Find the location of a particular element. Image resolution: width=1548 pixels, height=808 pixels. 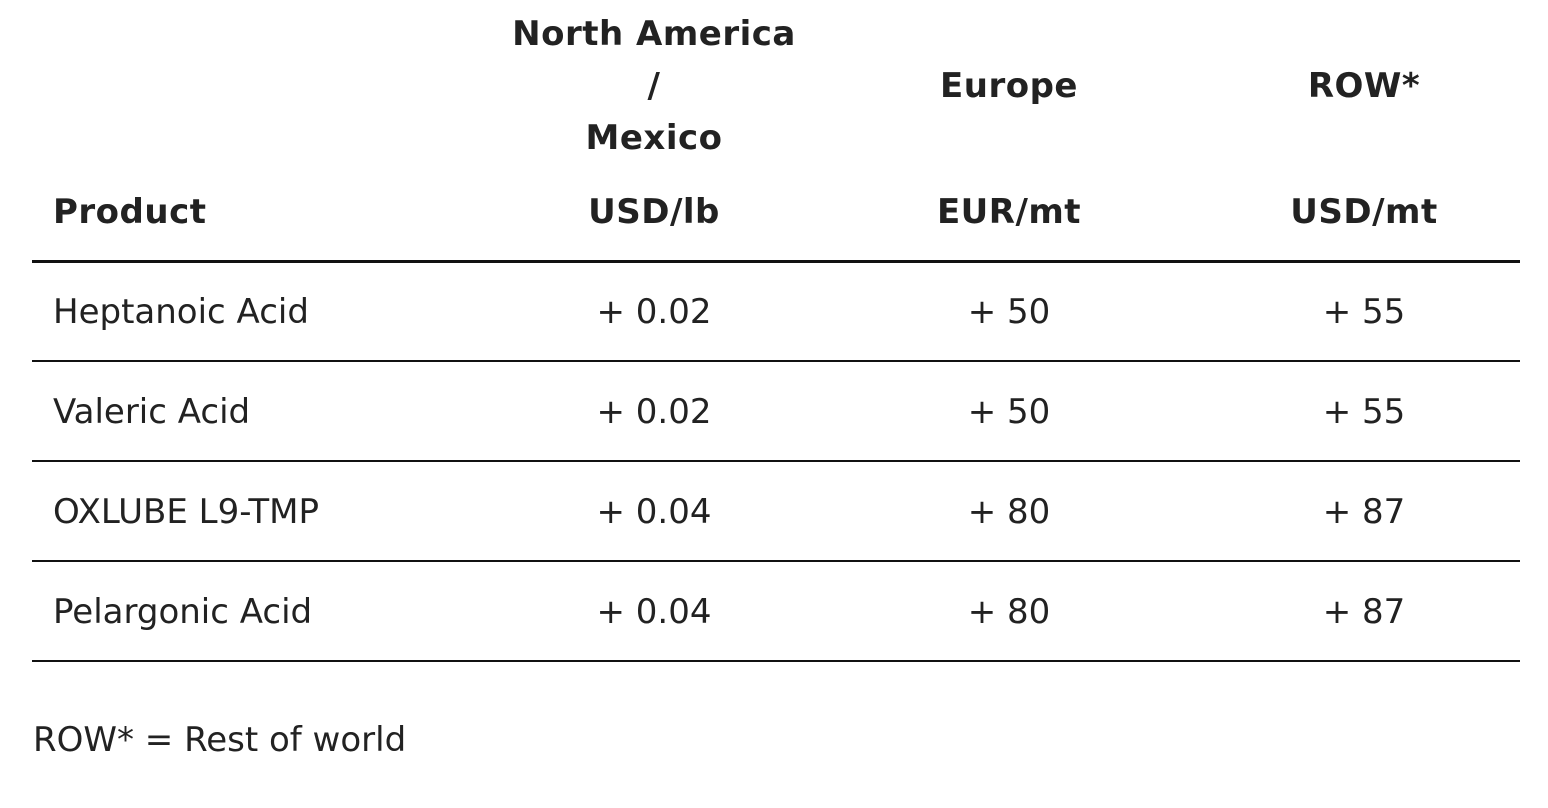

column-header: USD/lb is located at coordinates (654, 212).